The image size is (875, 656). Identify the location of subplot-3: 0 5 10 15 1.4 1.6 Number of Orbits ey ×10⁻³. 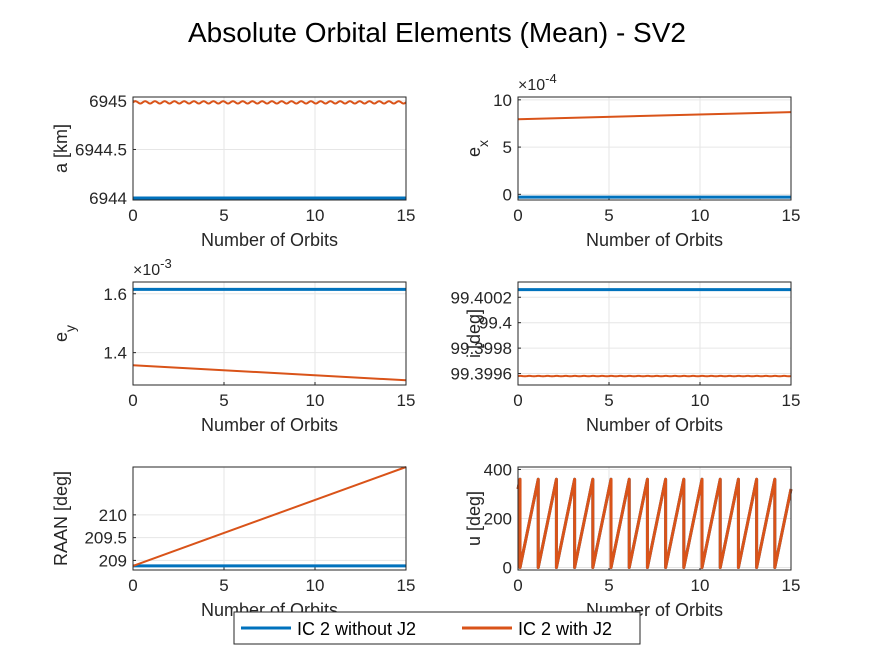
(233, 345).